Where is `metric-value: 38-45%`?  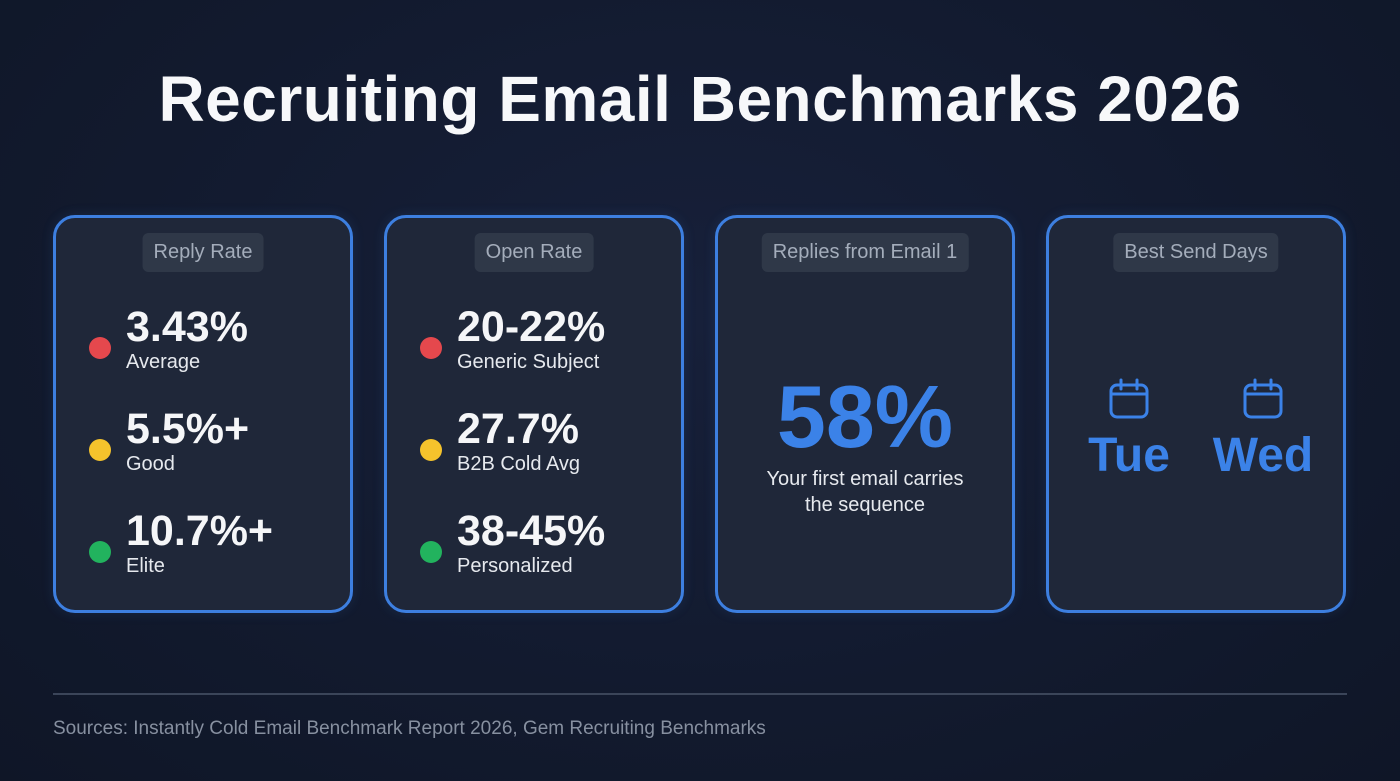
metric-value: 38-45% is located at coordinates (531, 531).